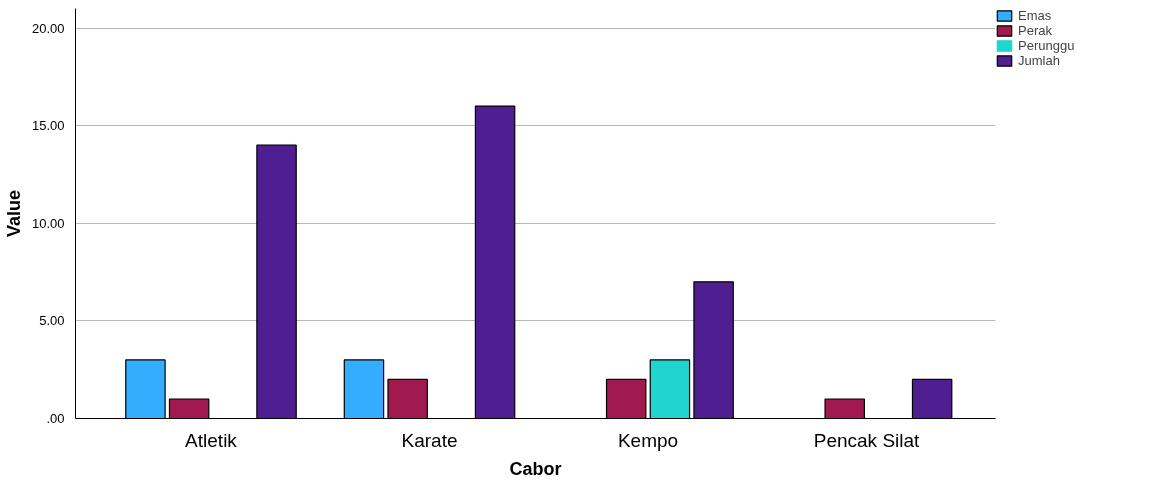 This screenshot has width=1172, height=488. What do you see at coordinates (48, 223) in the screenshot?
I see `y-tick-label: 10.00` at bounding box center [48, 223].